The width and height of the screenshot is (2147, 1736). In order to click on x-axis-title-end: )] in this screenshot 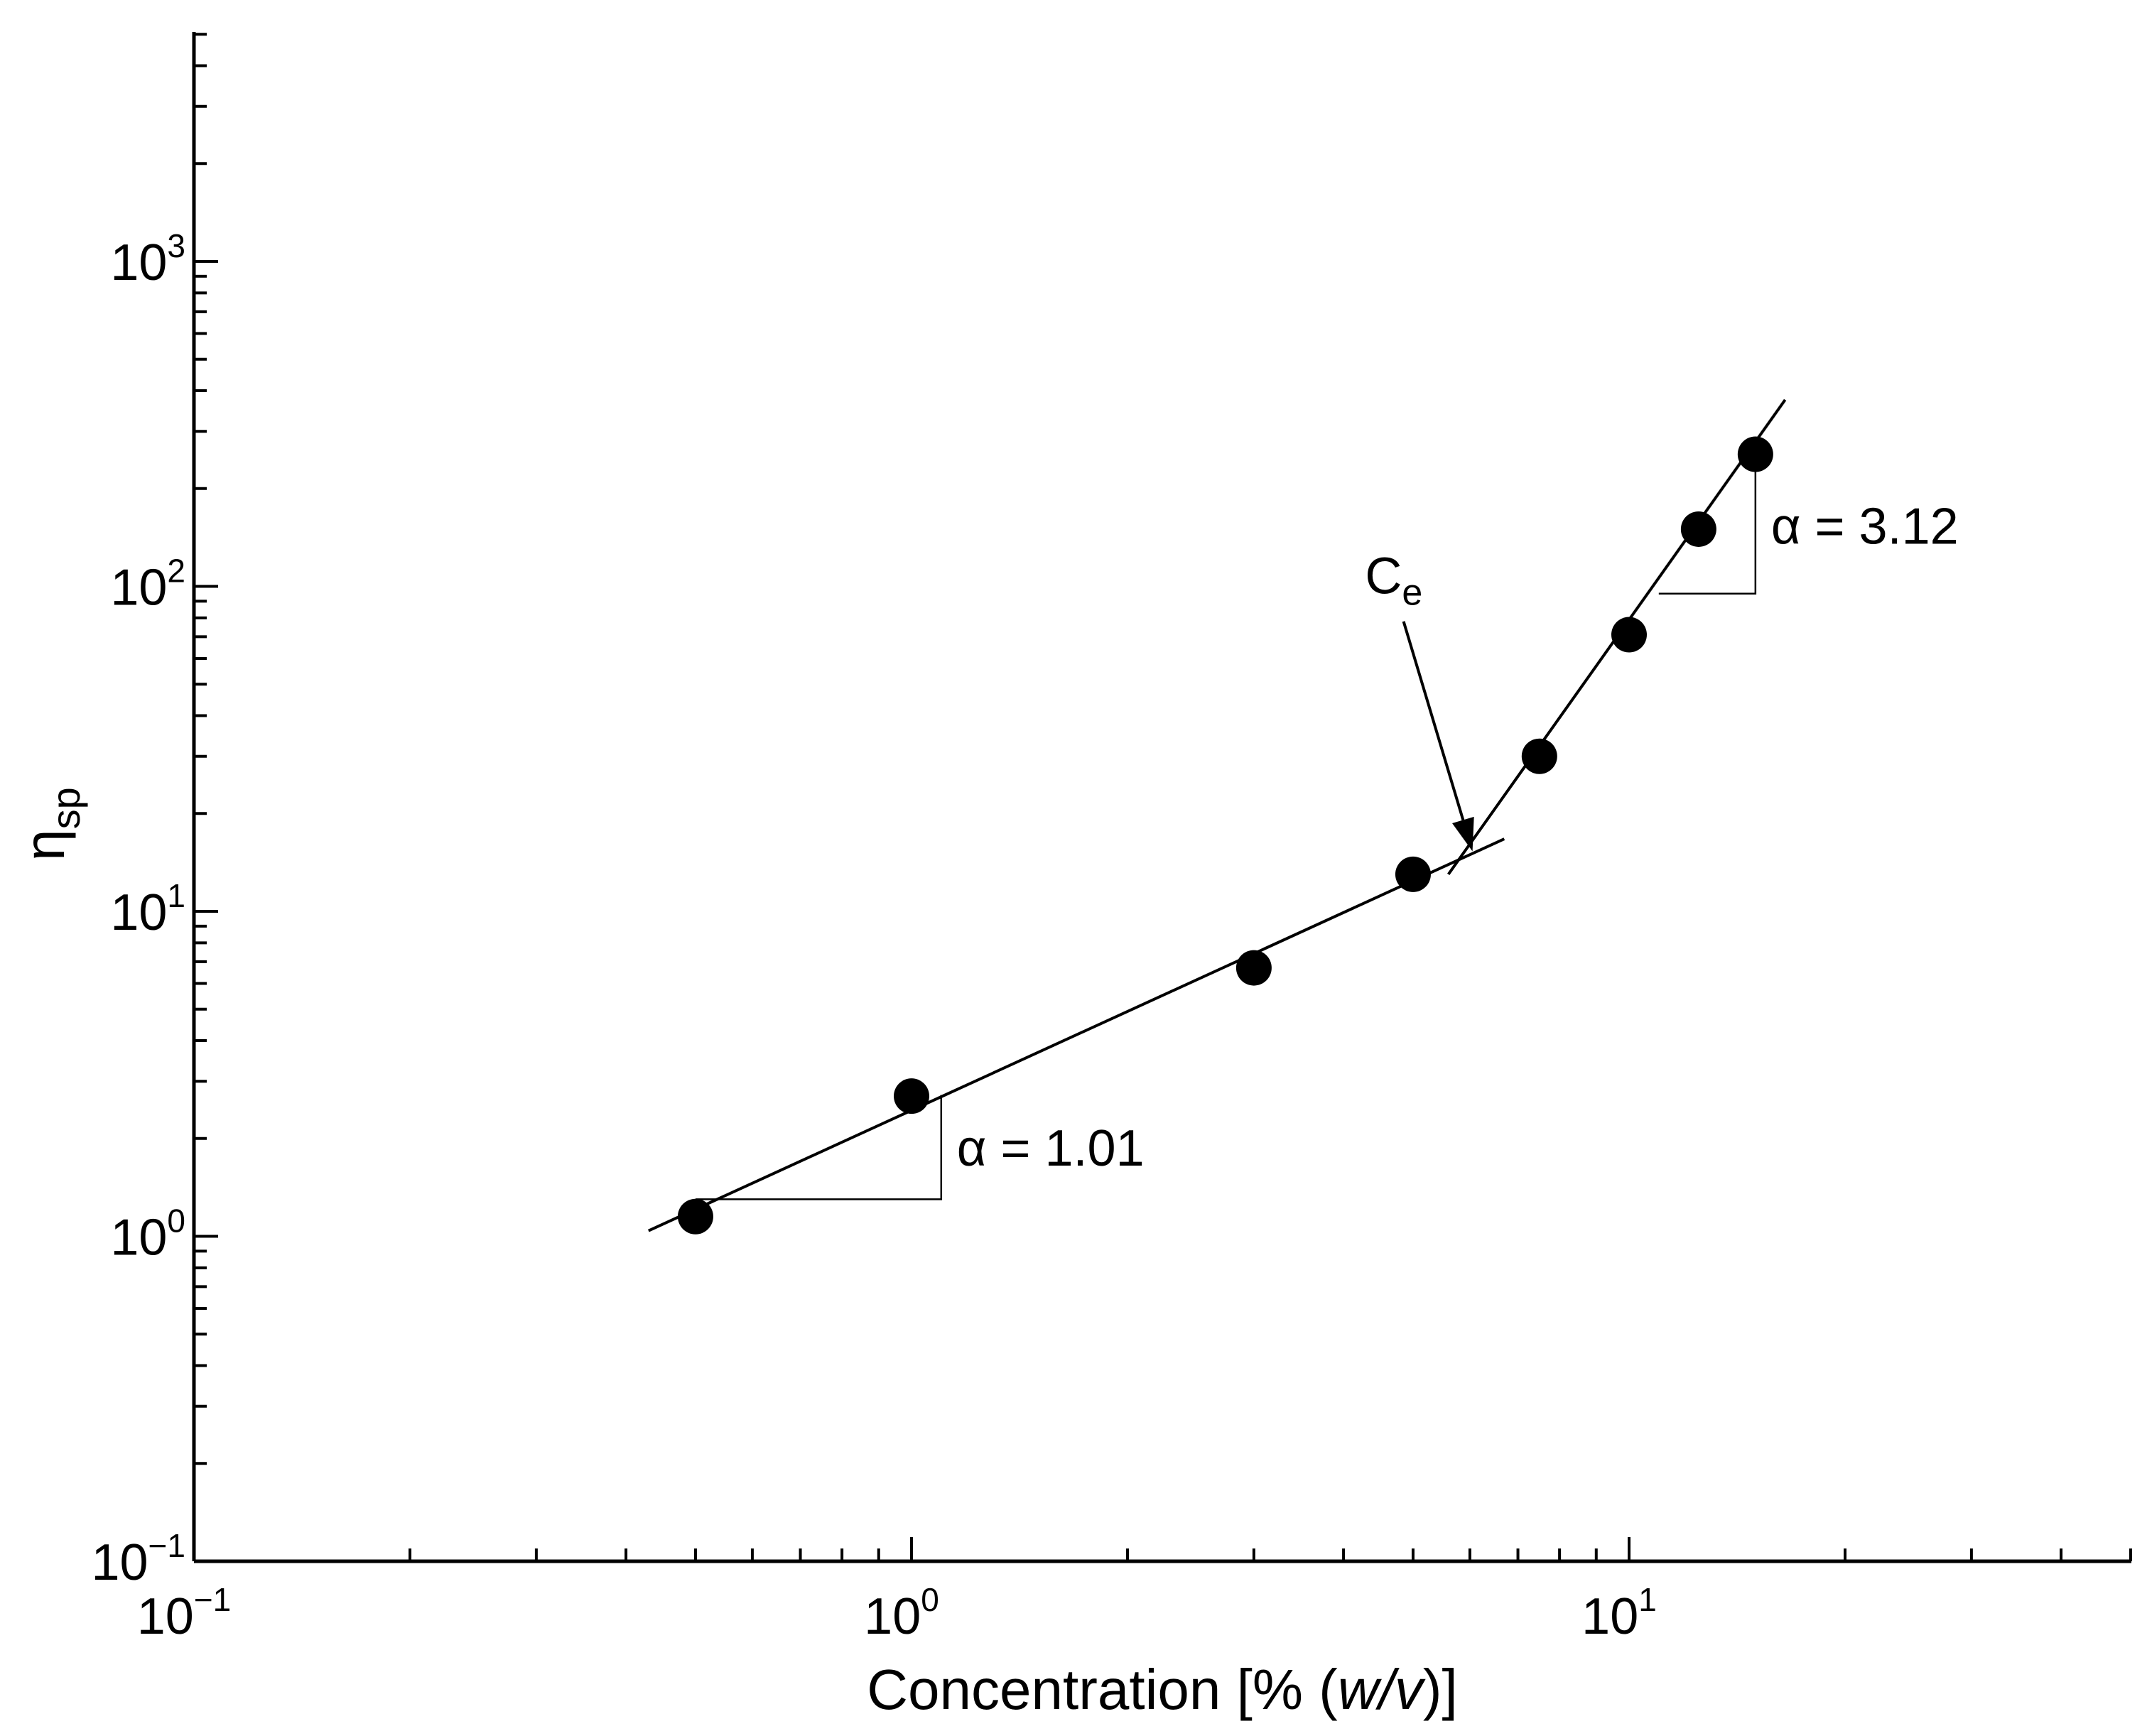, I will do `click(1441, 1689)`.